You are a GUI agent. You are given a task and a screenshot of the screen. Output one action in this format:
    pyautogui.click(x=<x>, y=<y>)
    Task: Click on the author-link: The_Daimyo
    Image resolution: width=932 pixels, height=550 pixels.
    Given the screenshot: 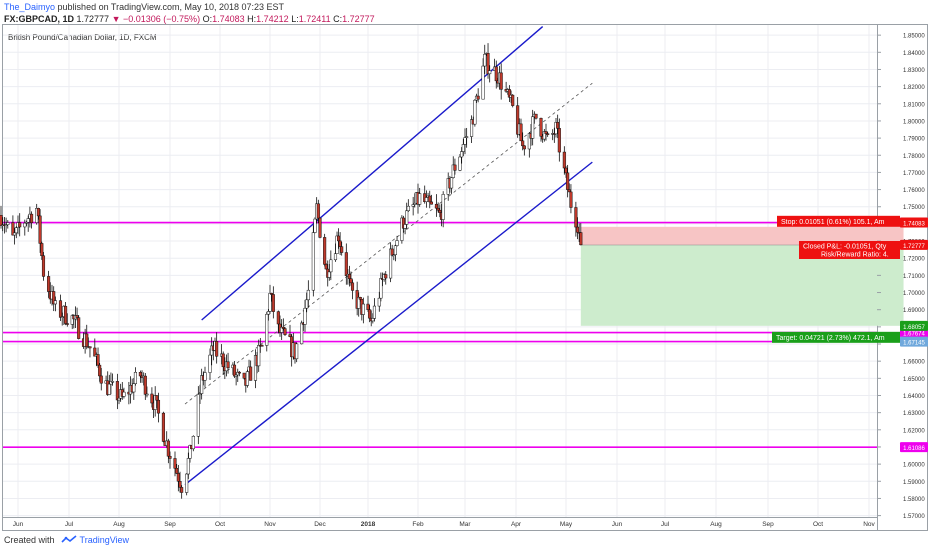 What is the action you would take?
    pyautogui.click(x=30, y=7)
    